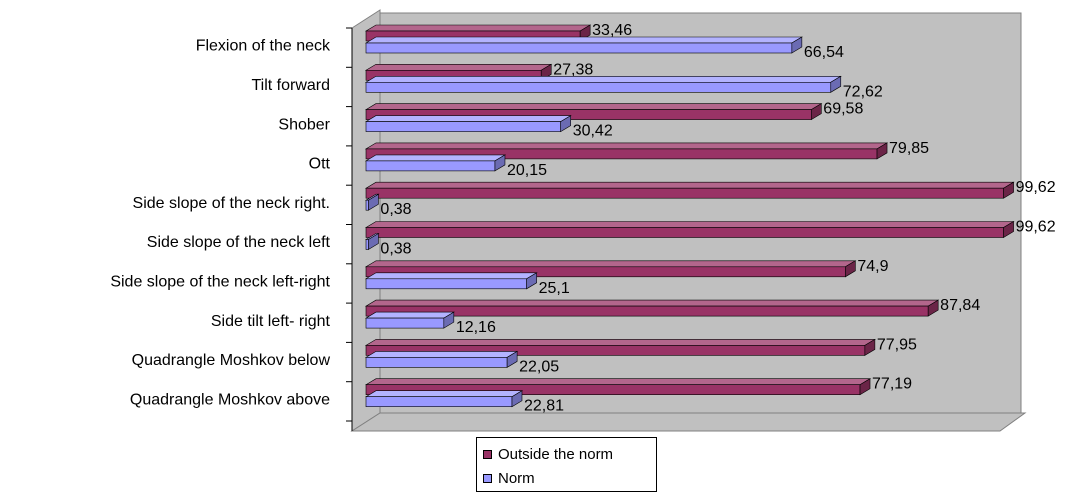 The width and height of the screenshot is (1083, 492). I want to click on category-label: Quadrangle Moshkov below, so click(231, 360).